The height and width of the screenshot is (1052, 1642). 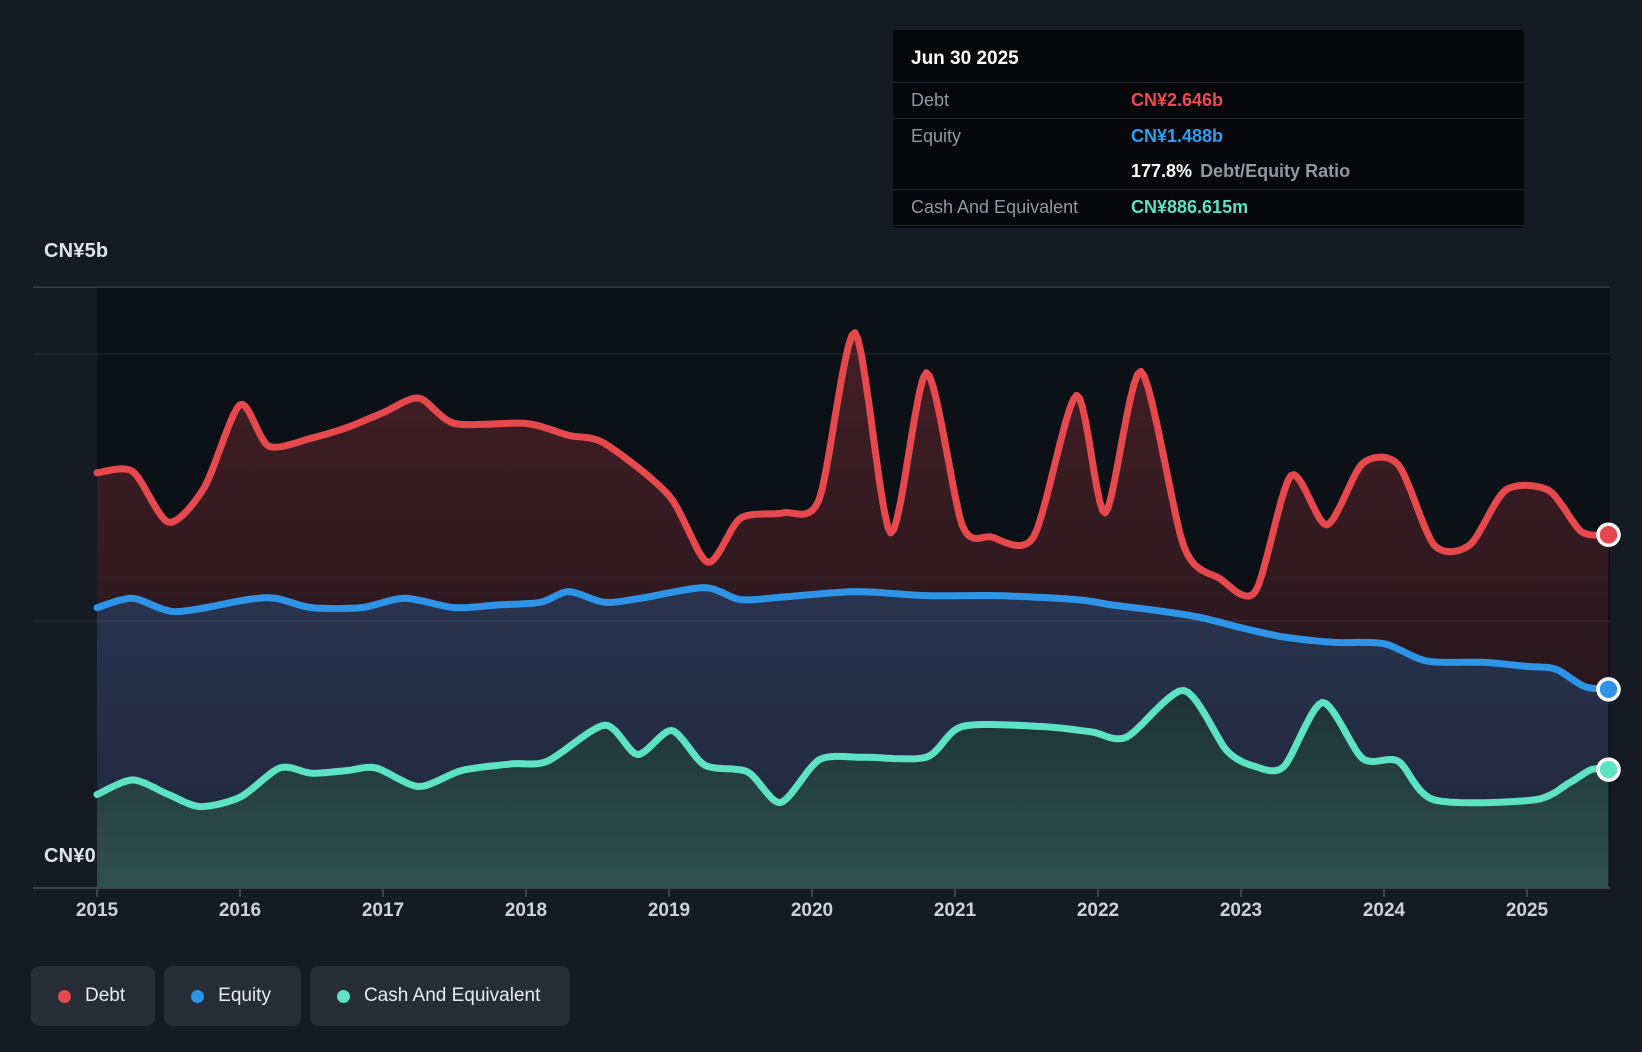 What do you see at coordinates (240, 910) in the screenshot?
I see `x-tick-label: 2016` at bounding box center [240, 910].